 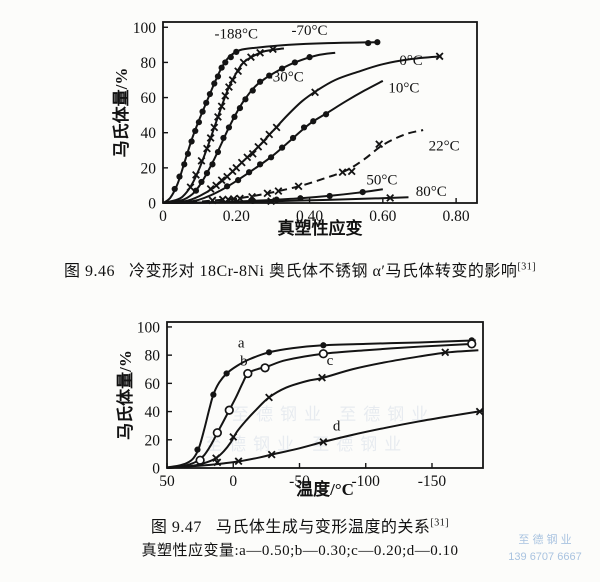 What do you see at coordinates (249, 127) in the screenshot?
I see `series--30C: -30°C` at bounding box center [249, 127].